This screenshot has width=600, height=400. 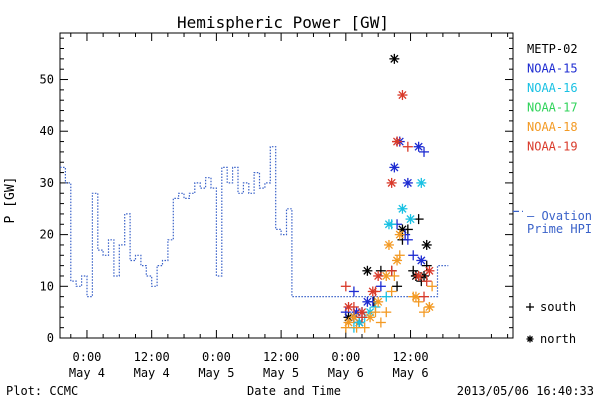 I want to click on ovation-legend-label-2: Prime HPI, so click(x=559, y=229).